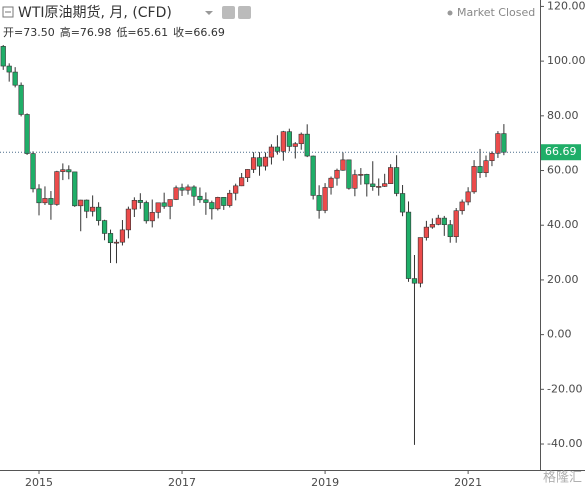  Describe the element at coordinates (244, 12) in the screenshot. I see `settings-button` at that location.